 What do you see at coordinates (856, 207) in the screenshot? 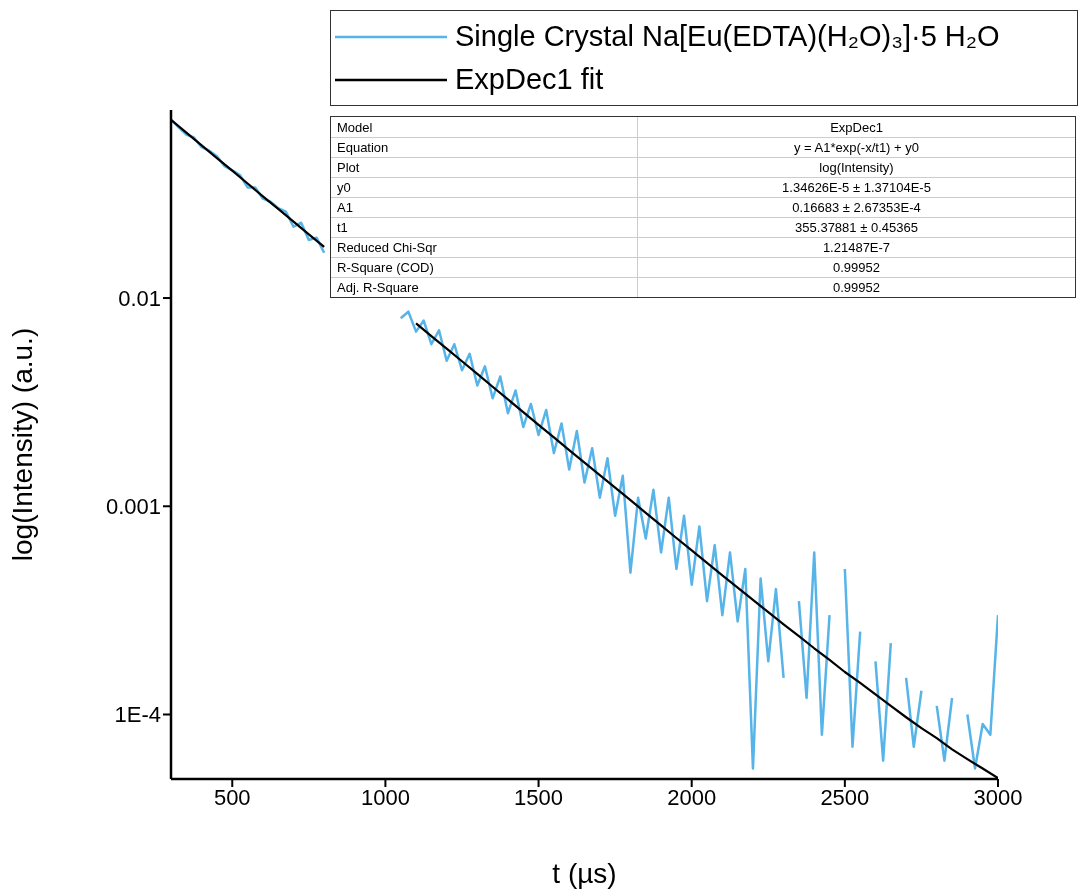
I see `annotation: 0.16683 ± 2.67353E-4` at bounding box center [856, 207].